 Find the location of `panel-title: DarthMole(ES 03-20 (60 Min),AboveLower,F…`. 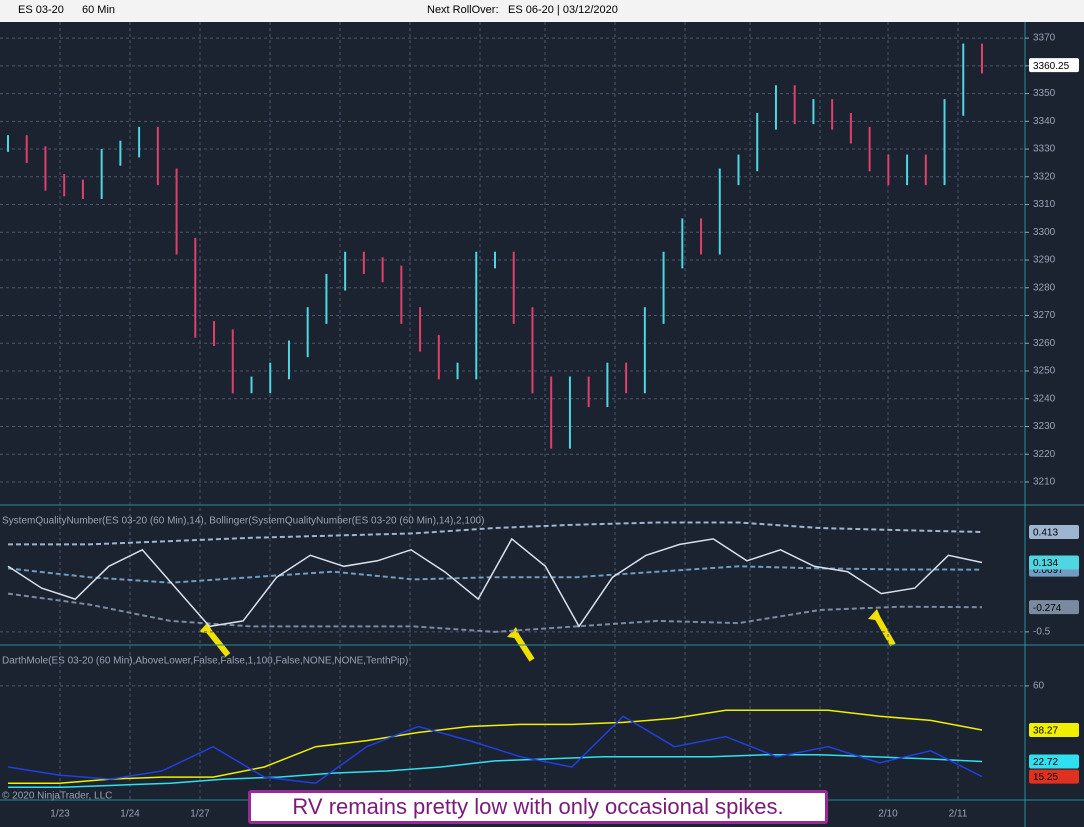

panel-title: DarthMole(ES 03-20 (60 Min),AboveLower,F… is located at coordinates (205, 661).